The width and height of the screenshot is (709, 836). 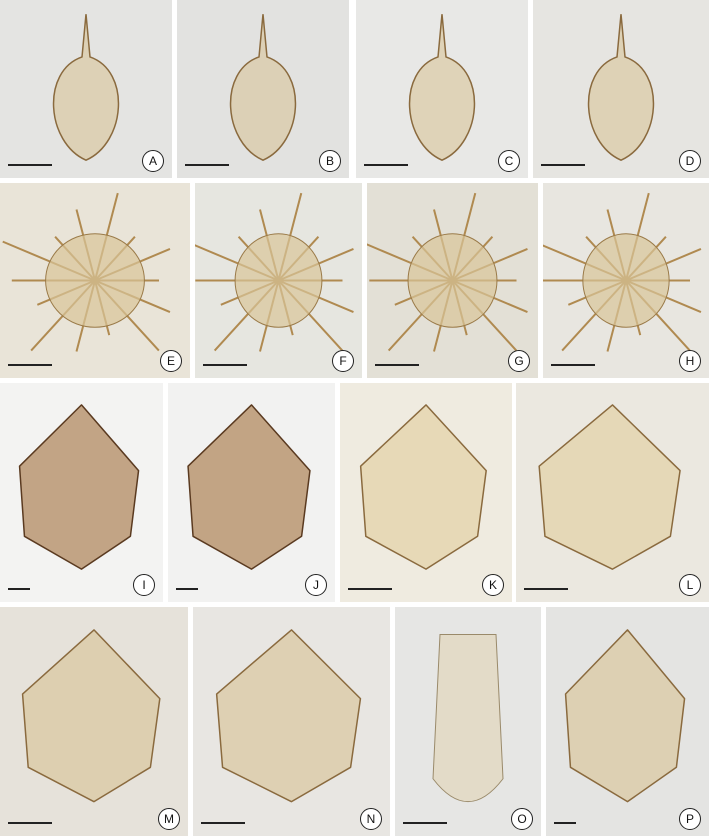 I want to click on micrograph-panel: L, so click(x=612, y=492).